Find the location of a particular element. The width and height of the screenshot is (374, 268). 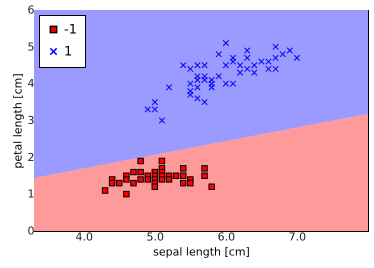

y-tick-label: 0 is located at coordinates (31, 231).